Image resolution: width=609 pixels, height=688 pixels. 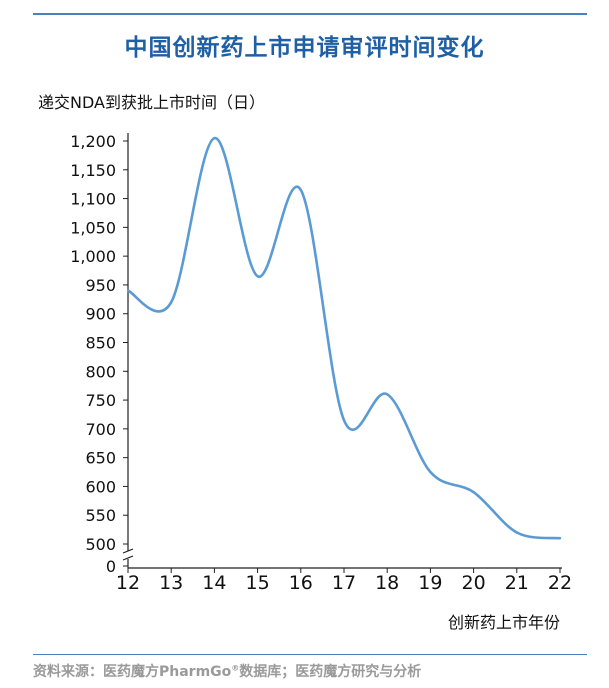 I want to click on y-tick-label: 1,050, so click(x=93, y=227).